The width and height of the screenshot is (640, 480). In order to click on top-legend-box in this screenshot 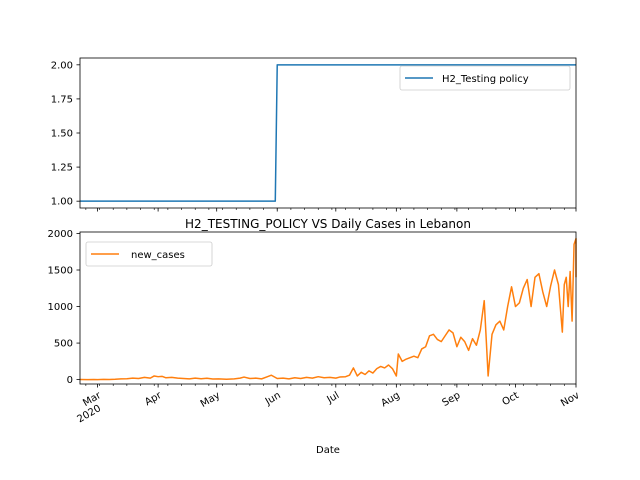, I will do `click(485, 78)`.